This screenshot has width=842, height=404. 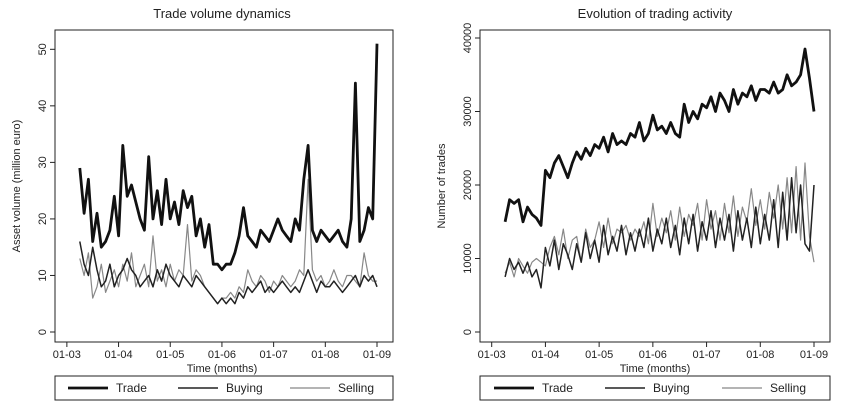 What do you see at coordinates (655, 13) in the screenshot?
I see `chart-title: Evolution of trading activity` at bounding box center [655, 13].